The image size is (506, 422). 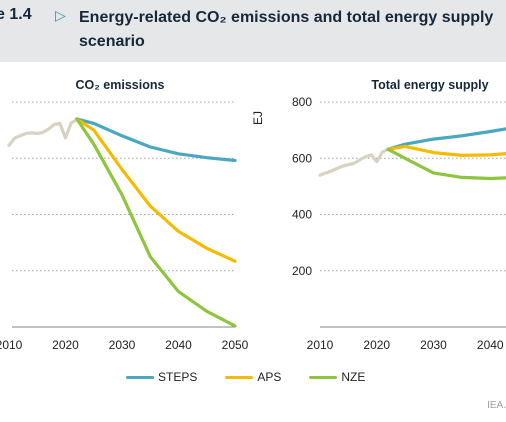 I want to click on legend-swatch-nze, so click(x=323, y=377).